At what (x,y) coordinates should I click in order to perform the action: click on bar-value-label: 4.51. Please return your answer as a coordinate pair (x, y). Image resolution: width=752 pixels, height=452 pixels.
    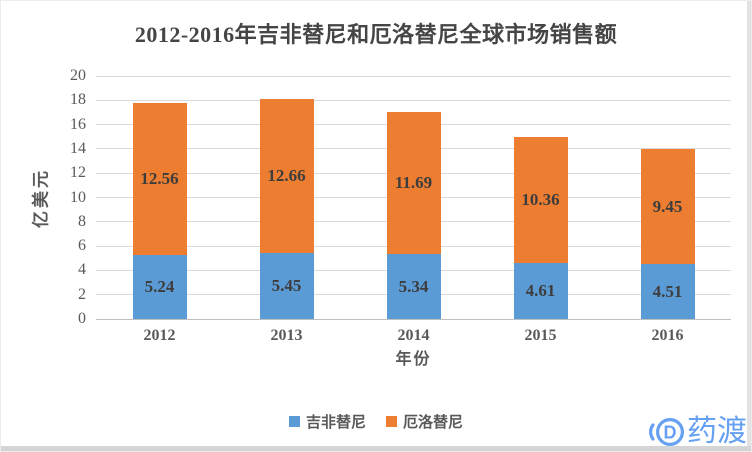
    Looking at the image, I should click on (667, 291).